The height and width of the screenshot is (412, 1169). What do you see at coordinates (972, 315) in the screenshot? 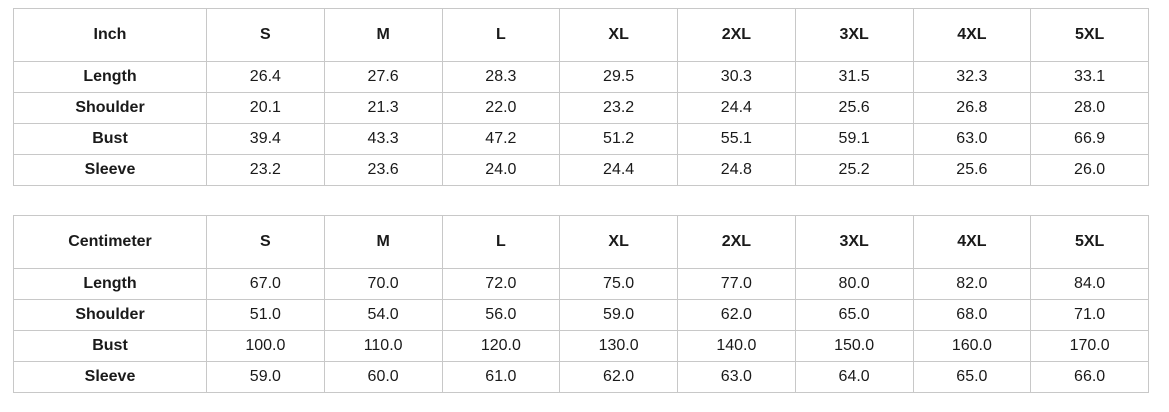
I see `table-cell: 68.0` at bounding box center [972, 315].